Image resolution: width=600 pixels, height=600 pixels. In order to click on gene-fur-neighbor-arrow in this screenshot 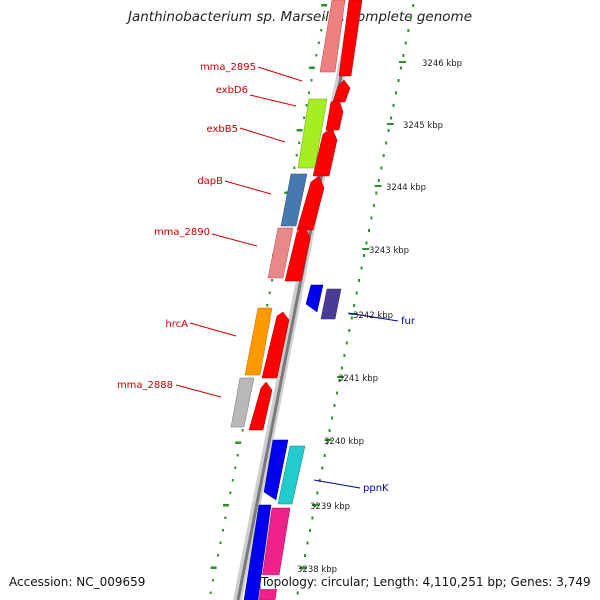, I will do `click(331, 304)`.